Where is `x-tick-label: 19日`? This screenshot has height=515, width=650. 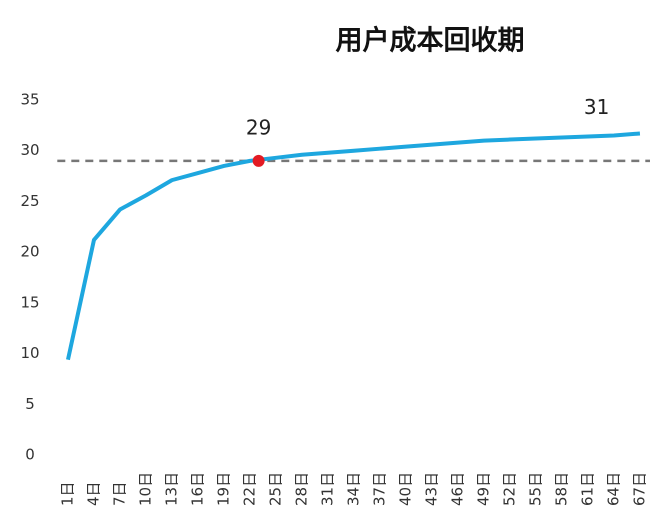
x-tick-label: 19日 is located at coordinates (223, 489).